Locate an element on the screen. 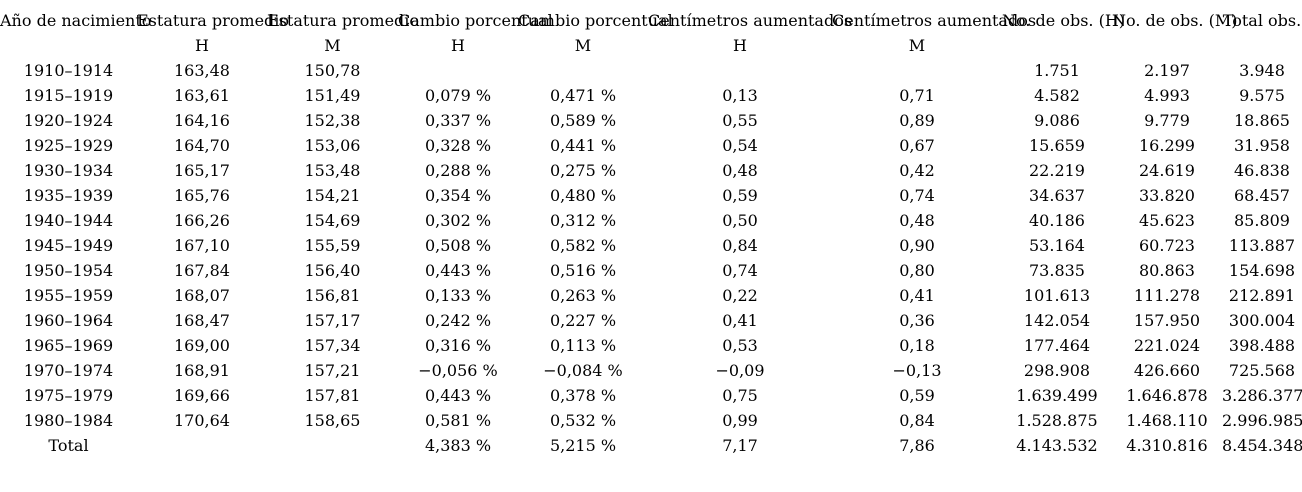 The image size is (1302, 492). value-cell: 157.950 is located at coordinates (1167, 320).